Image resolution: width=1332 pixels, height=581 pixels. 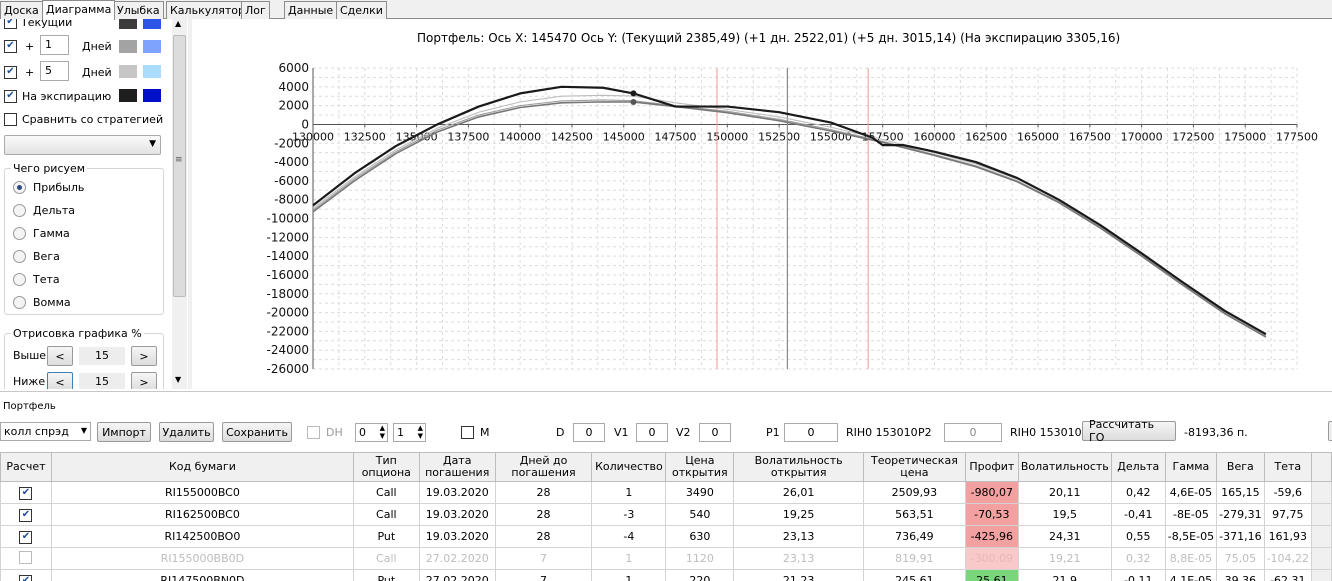 I want to click on left-panel-scrollbar: ▲ ▼, so click(x=179, y=204).